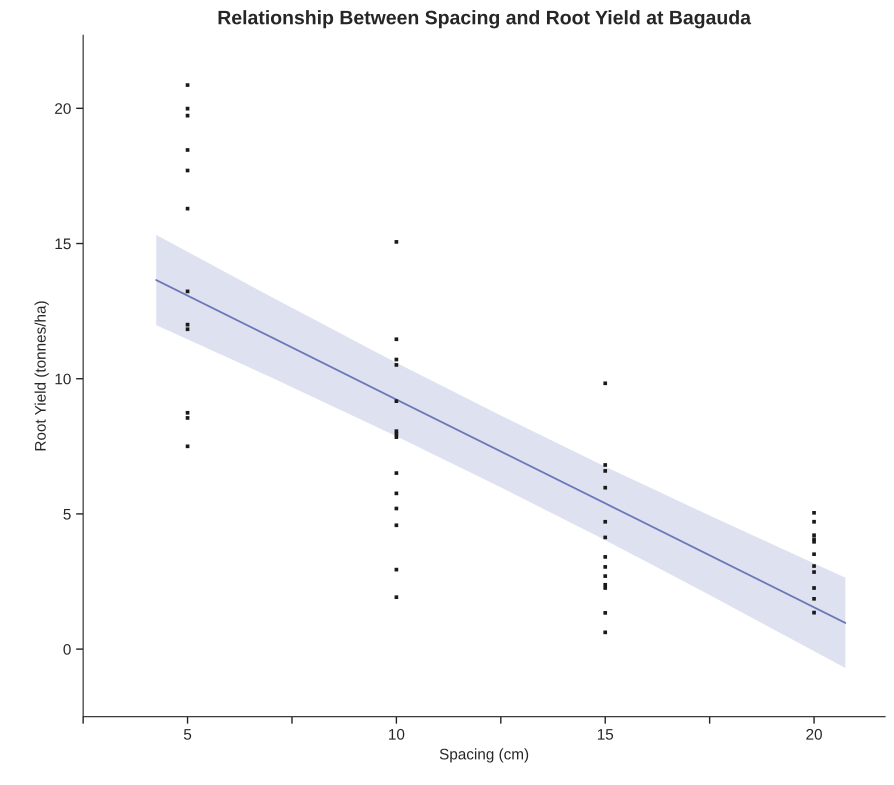  What do you see at coordinates (67, 514) in the screenshot?
I see `y-tick-label: 5` at bounding box center [67, 514].